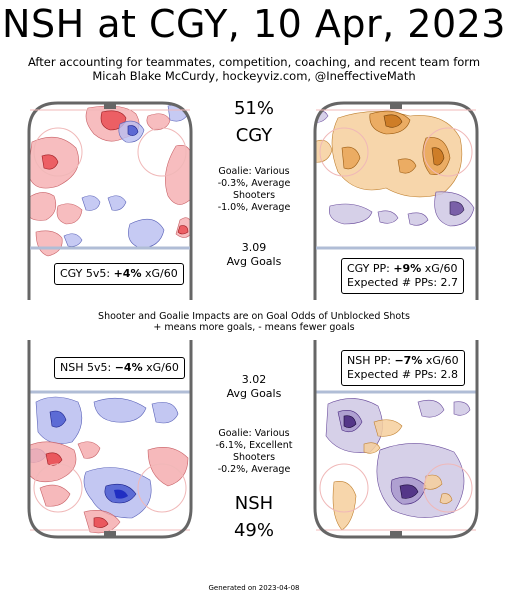  What do you see at coordinates (254, 261) in the screenshot?
I see `home-avg-goals-label: Avg Goals` at bounding box center [254, 261].